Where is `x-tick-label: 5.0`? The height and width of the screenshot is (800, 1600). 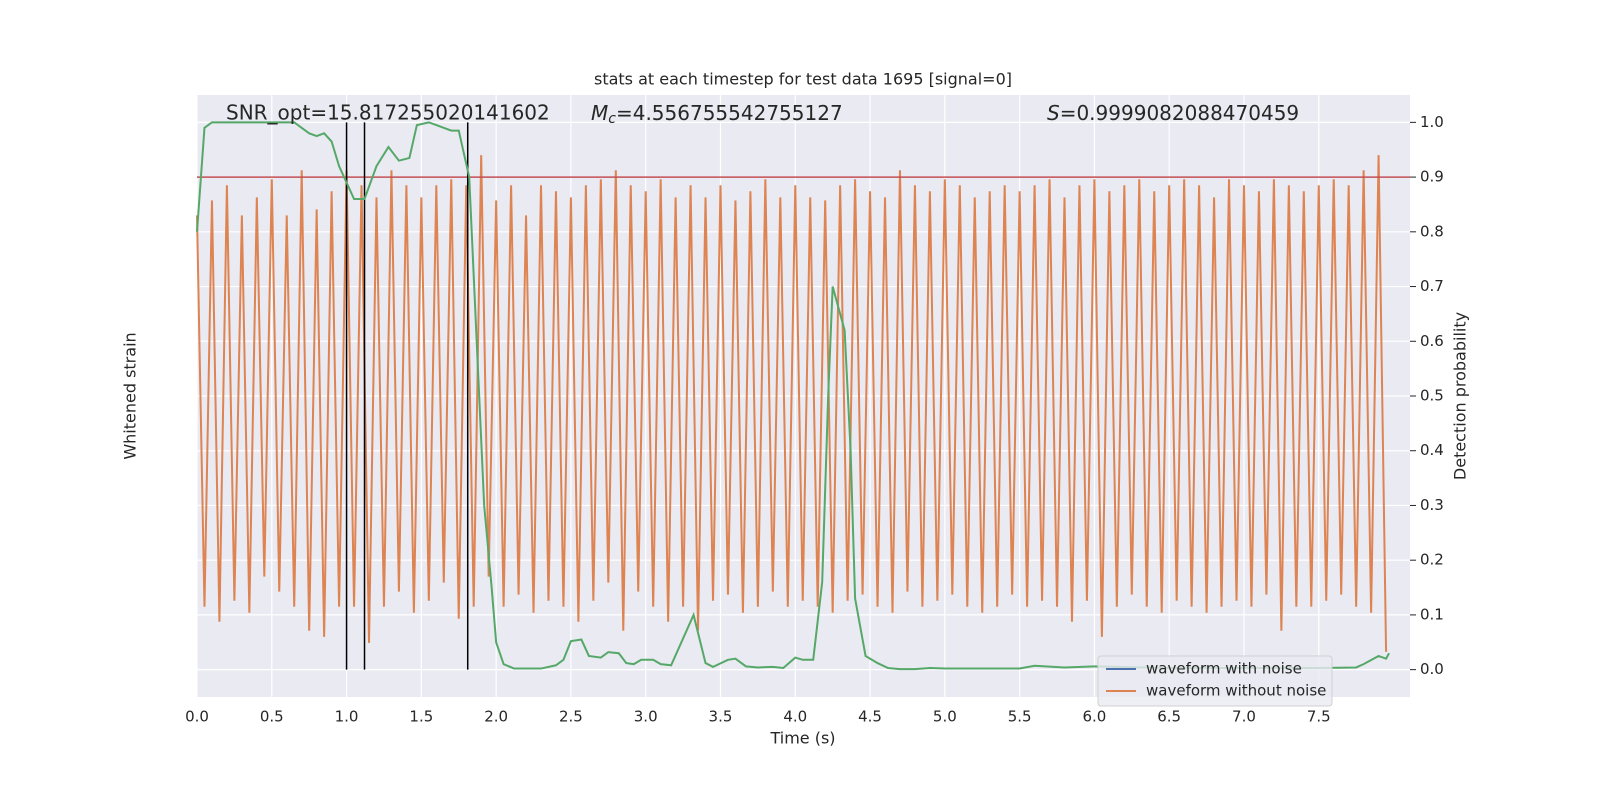
x-tick-label: 5.0 is located at coordinates (945, 717).